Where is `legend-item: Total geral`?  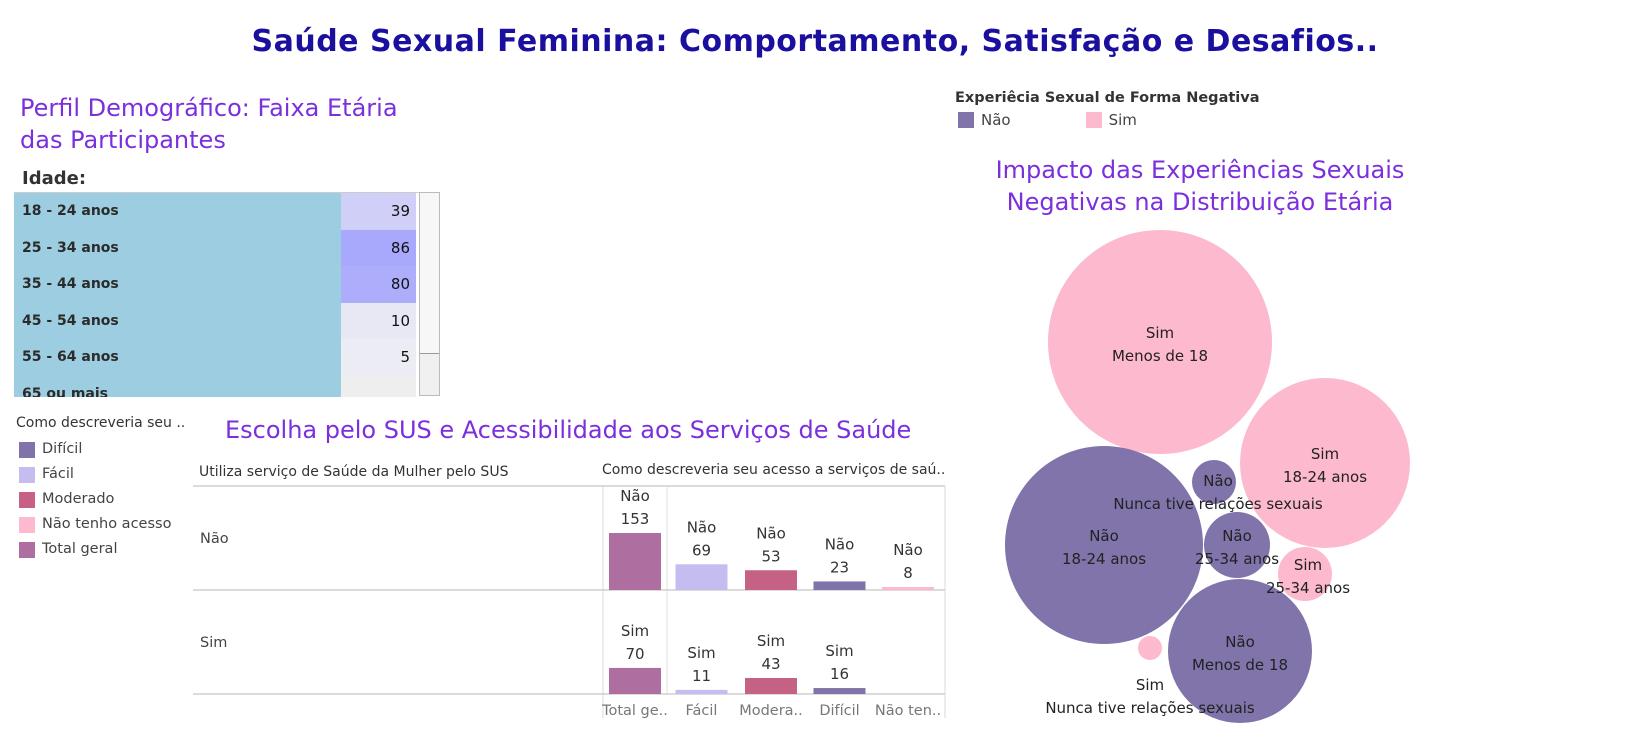 legend-item: Total geral is located at coordinates (106, 549).